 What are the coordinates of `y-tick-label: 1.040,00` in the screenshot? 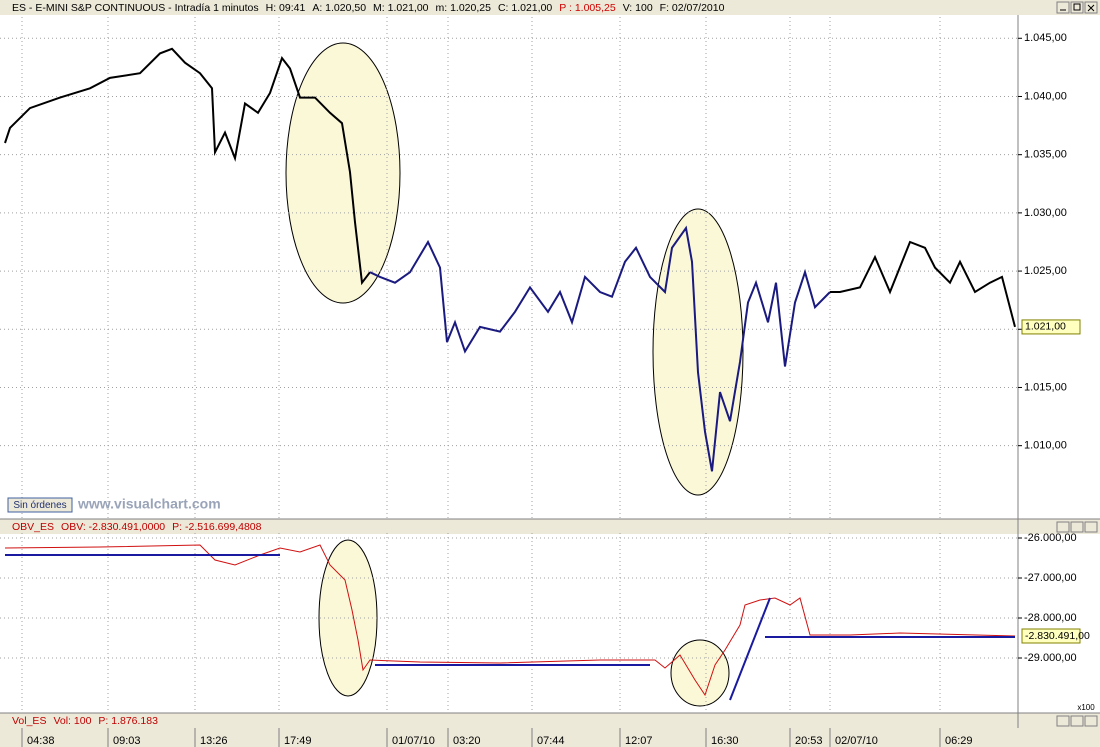 It's located at (1045, 96).